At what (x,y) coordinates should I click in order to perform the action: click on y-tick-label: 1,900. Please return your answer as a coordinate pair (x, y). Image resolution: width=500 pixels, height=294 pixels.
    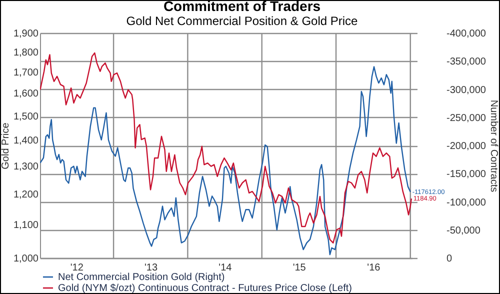
    Looking at the image, I should click on (26, 34).